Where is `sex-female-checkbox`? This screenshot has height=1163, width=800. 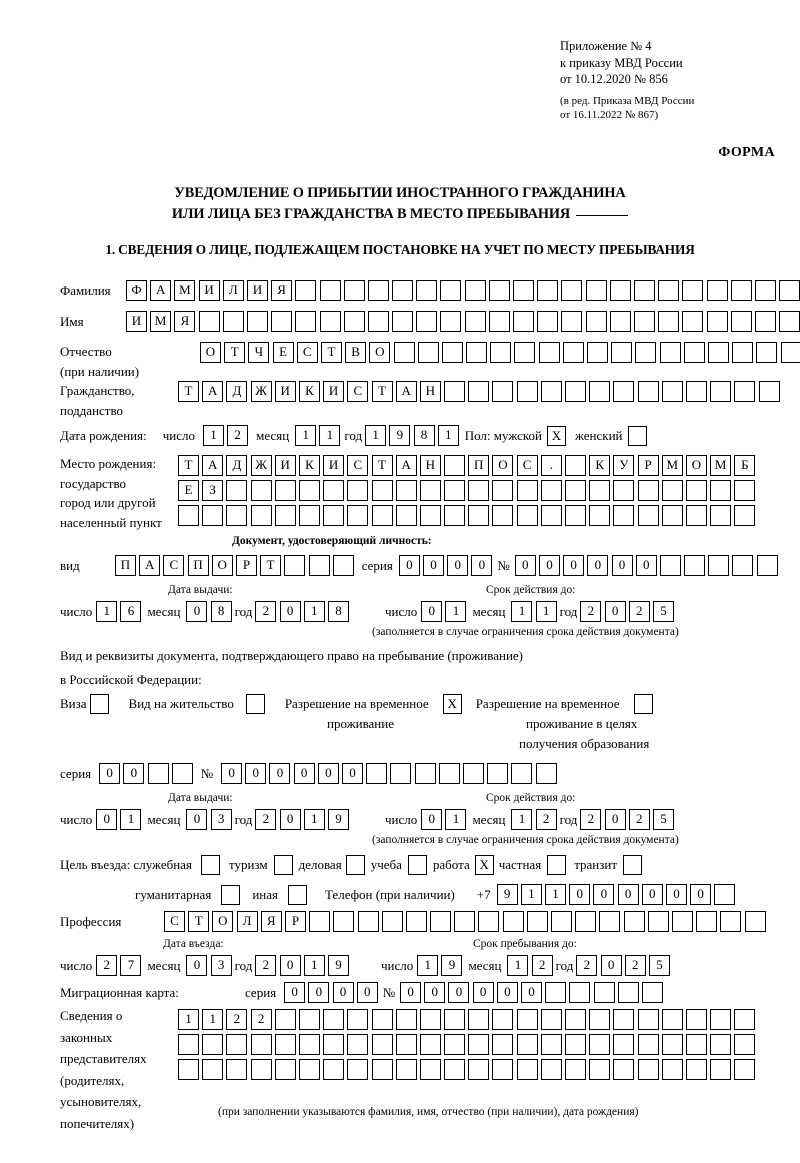
sex-female-checkbox is located at coordinates (637, 435).